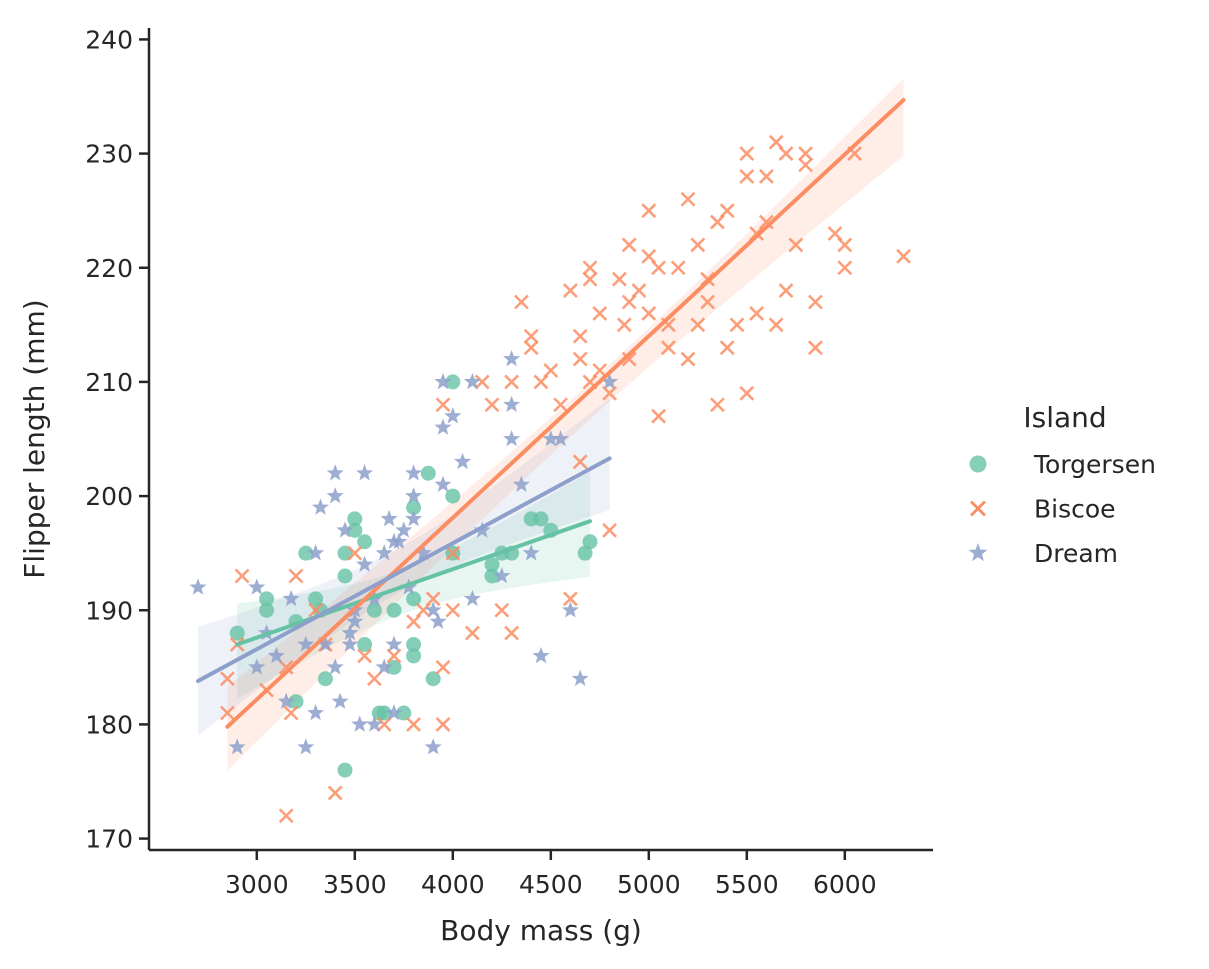 This screenshot has width=1209, height=969. I want to click on dream-legend-label: Dream, so click(1076, 553).